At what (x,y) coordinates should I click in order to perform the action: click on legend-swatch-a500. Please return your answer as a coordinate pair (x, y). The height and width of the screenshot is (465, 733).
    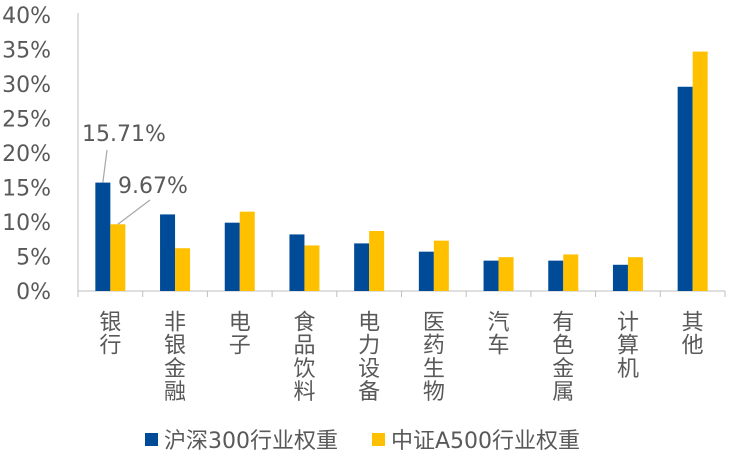
    Looking at the image, I should click on (378, 439).